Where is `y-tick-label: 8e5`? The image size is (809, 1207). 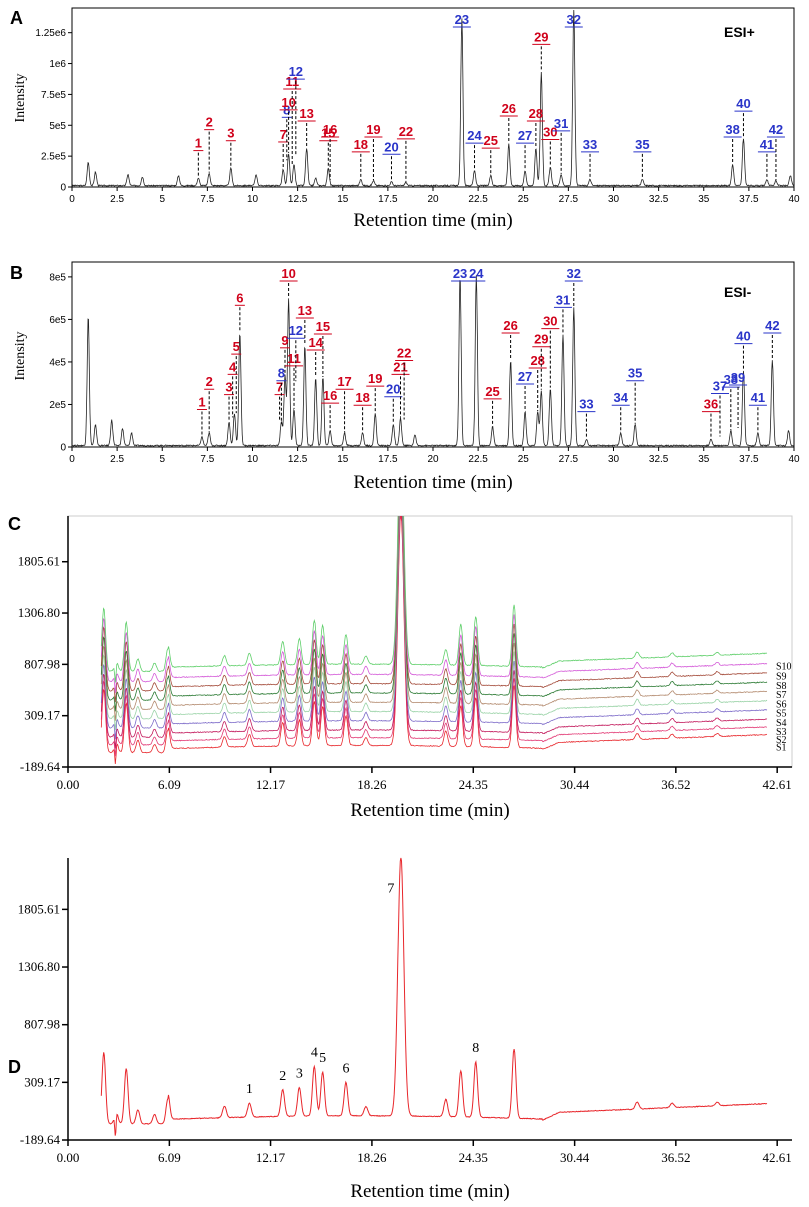 y-tick-label: 8e5 is located at coordinates (57, 277).